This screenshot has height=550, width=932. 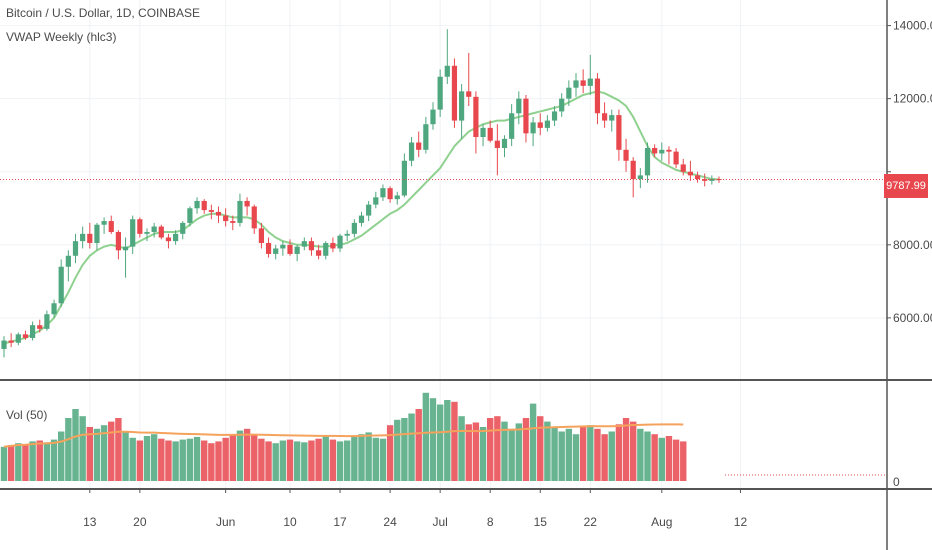 I want to click on time-tick-label: 12, so click(x=741, y=522).